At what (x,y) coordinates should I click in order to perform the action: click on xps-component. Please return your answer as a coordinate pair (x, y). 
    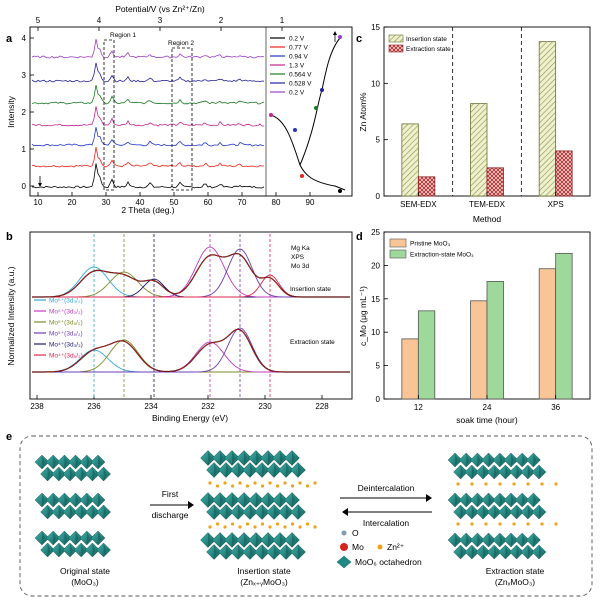
    Looking at the image, I should click on (191, 284).